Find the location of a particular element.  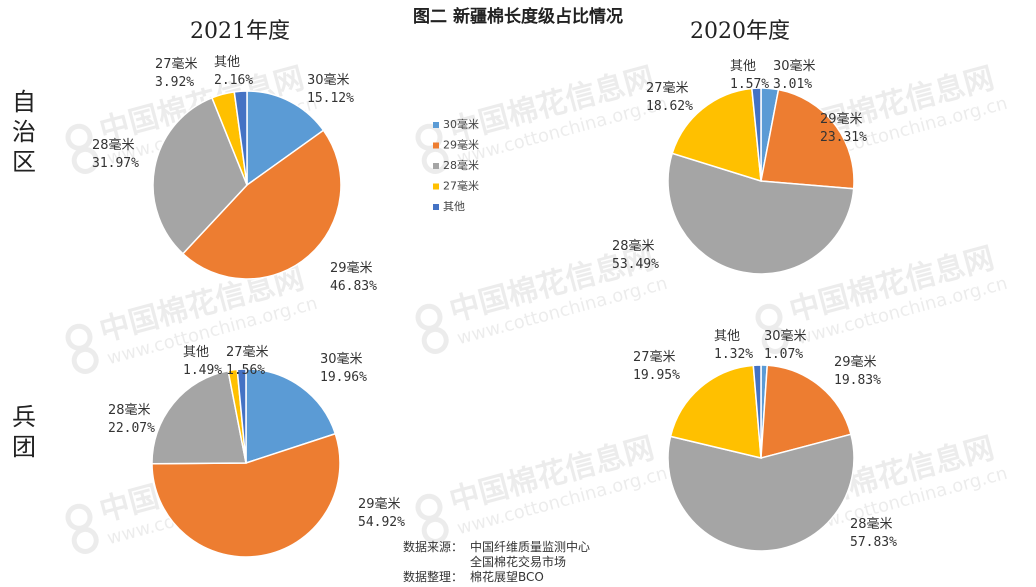

row-label-top: 自治区 is located at coordinates (24, 132).